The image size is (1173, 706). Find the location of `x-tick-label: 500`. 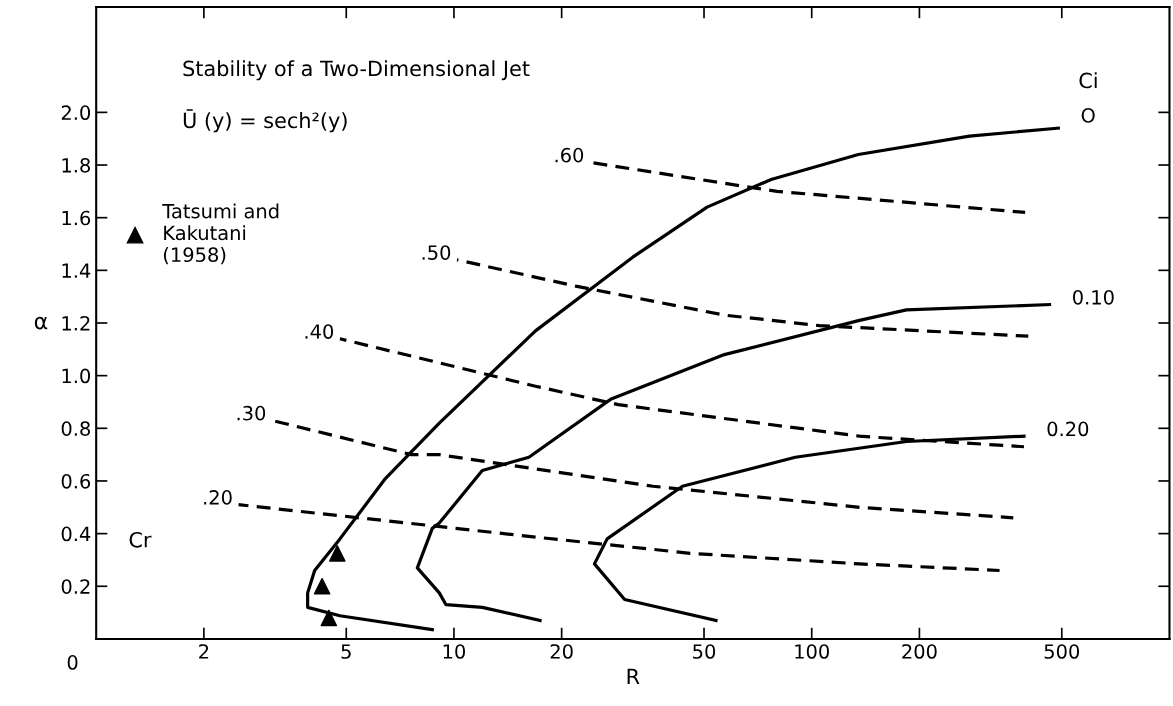

x-tick-label: 500 is located at coordinates (1062, 651).